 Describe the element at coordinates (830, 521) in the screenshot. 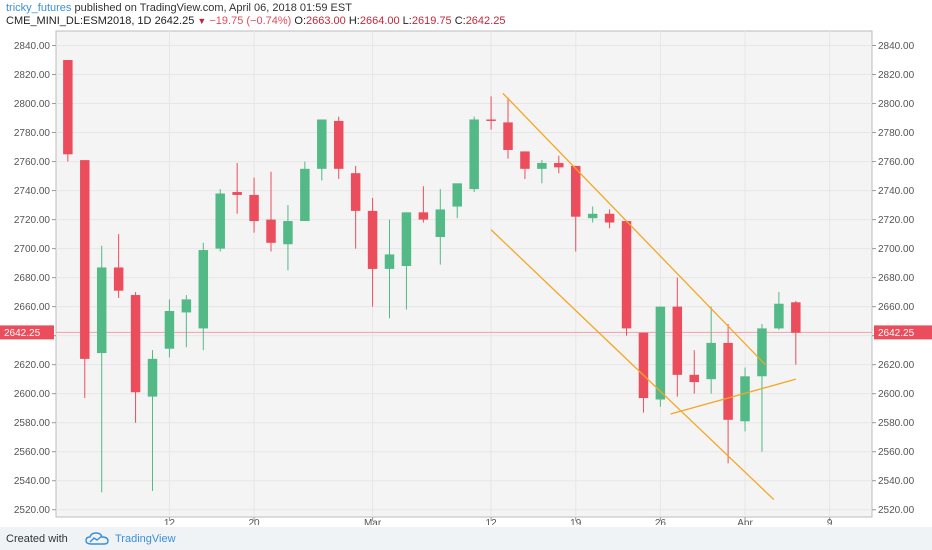

I see `x-tick-label: 9` at that location.